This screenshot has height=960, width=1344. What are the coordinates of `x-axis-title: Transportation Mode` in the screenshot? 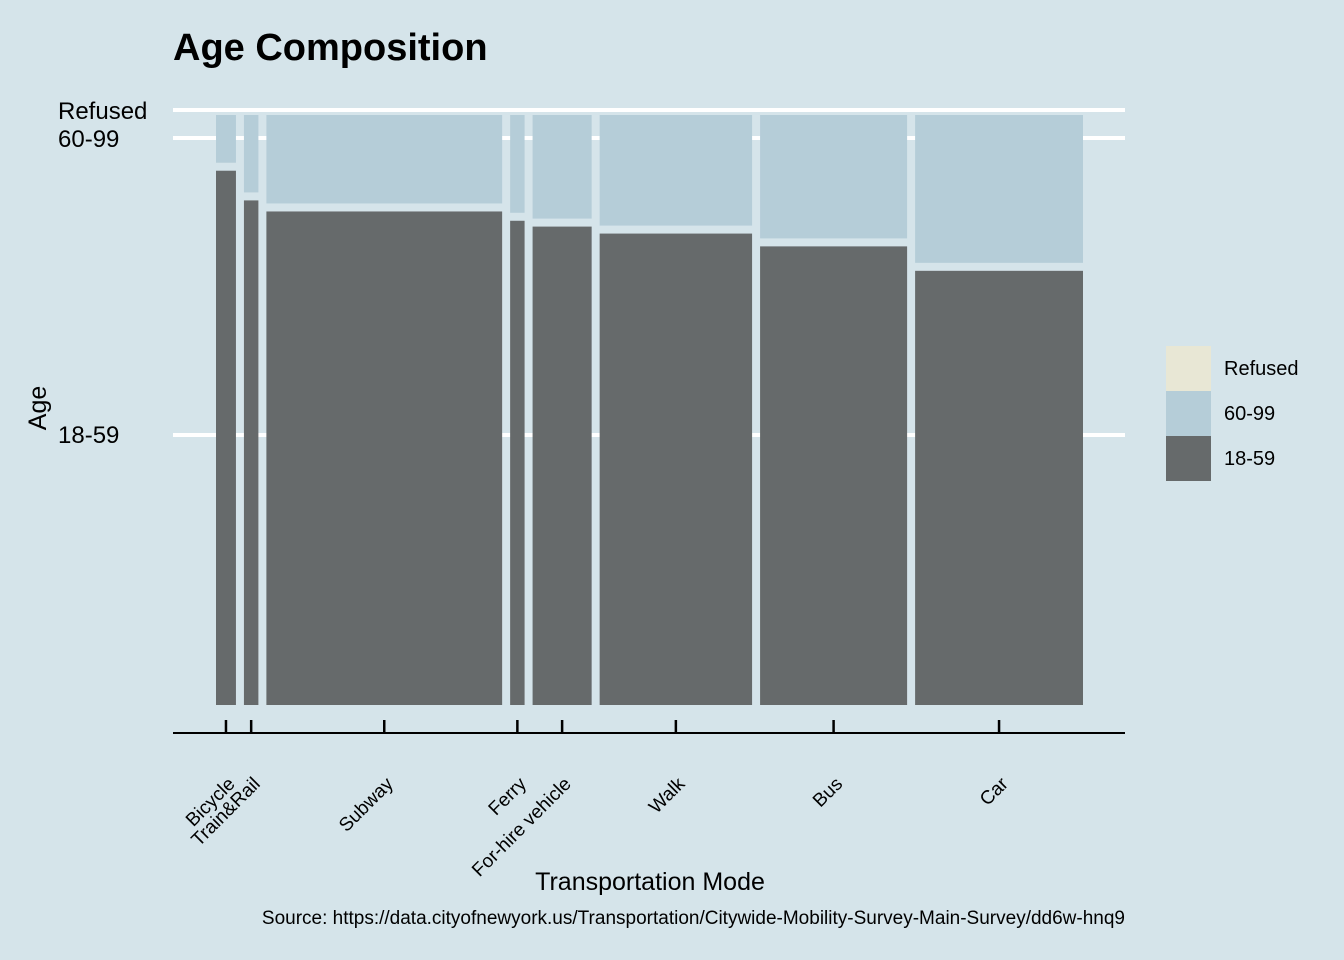 It's located at (650, 882).